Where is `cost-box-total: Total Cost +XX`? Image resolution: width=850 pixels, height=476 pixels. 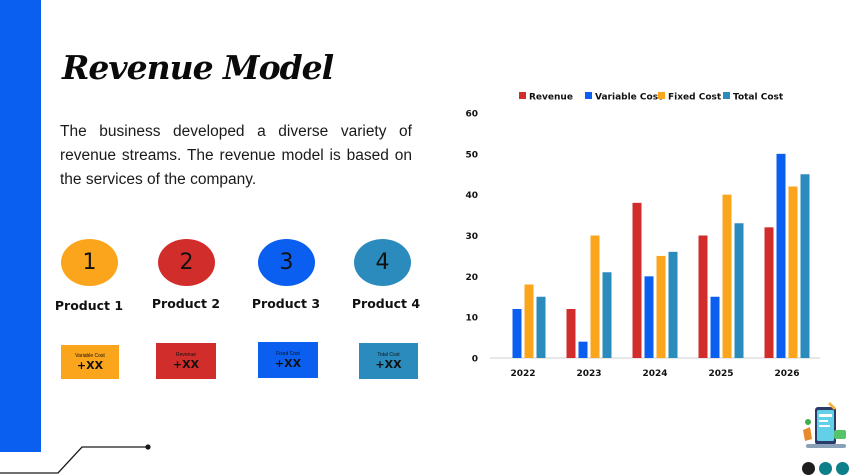 cost-box-total: Total Cost +XX is located at coordinates (388, 361).